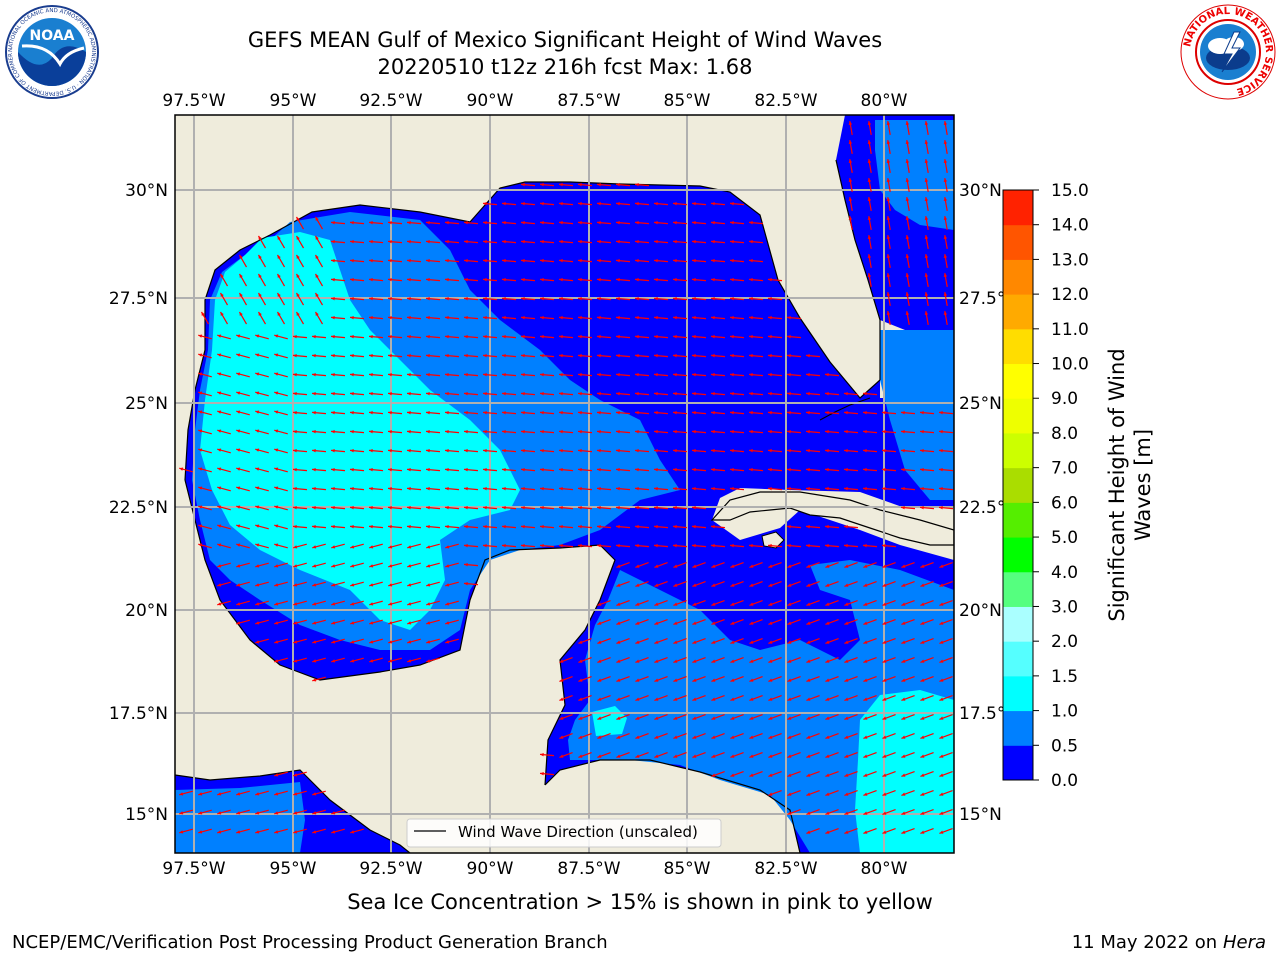  I want to click on svg-text: 22.5°N, so click(138, 508).